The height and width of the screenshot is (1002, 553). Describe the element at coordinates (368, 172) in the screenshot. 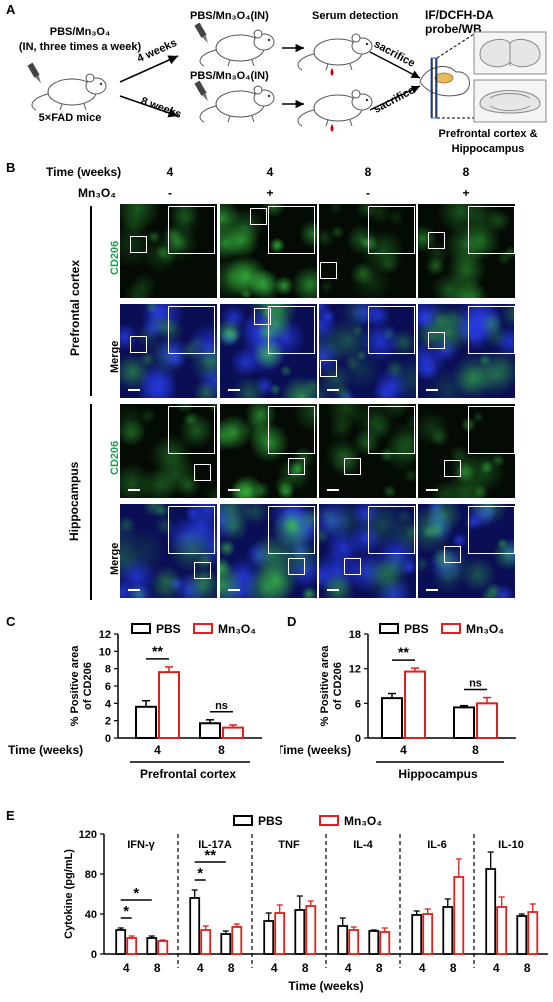

I see `col3-time: 8` at that location.